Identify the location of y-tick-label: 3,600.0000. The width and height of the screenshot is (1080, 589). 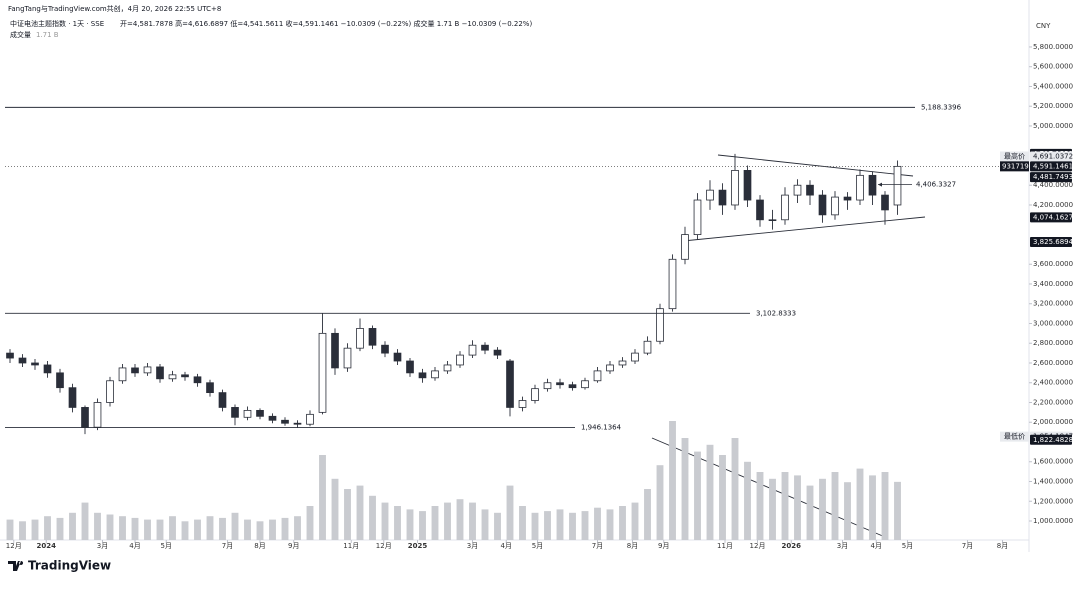
(1053, 264).